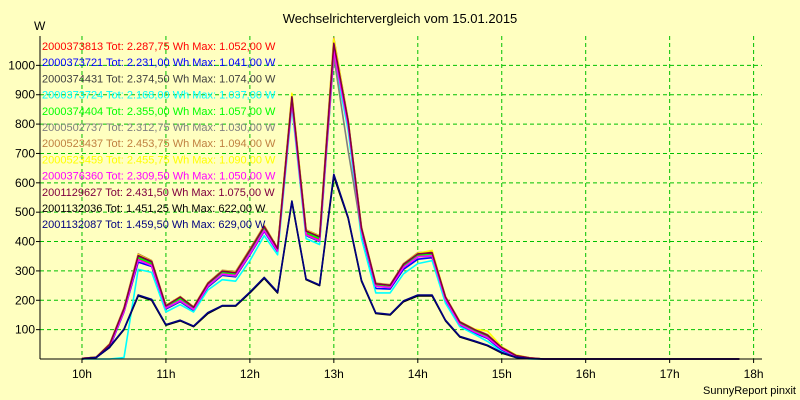 Image resolution: width=800 pixels, height=400 pixels. Describe the element at coordinates (749, 391) in the screenshot. I see `footer-credit: SunnyReport pinxit` at that location.